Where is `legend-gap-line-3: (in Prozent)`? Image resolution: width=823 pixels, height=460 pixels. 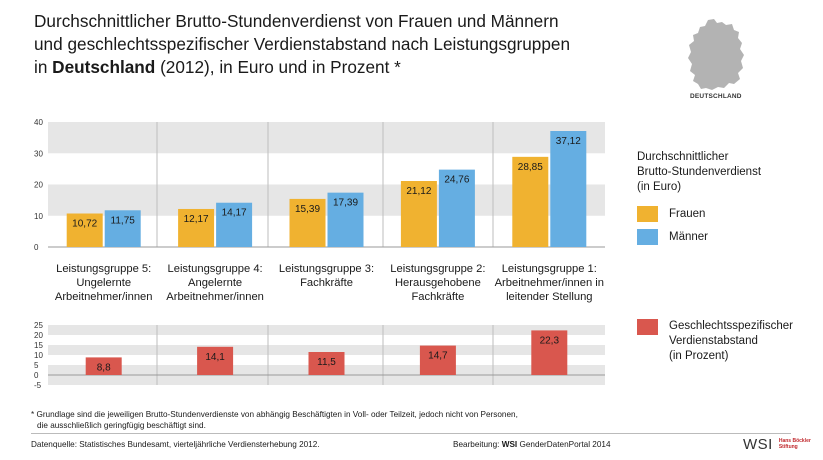
legend-gap-line-3: (in Prozent) is located at coordinates (699, 356).